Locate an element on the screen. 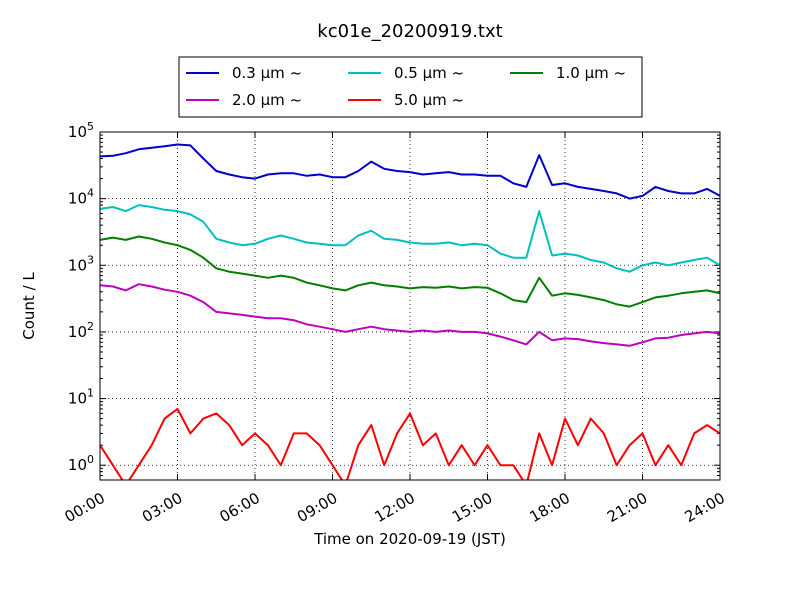 Image resolution: width=800 pixels, height=600 pixels. y-tick-label: 10³ is located at coordinates (81, 263).